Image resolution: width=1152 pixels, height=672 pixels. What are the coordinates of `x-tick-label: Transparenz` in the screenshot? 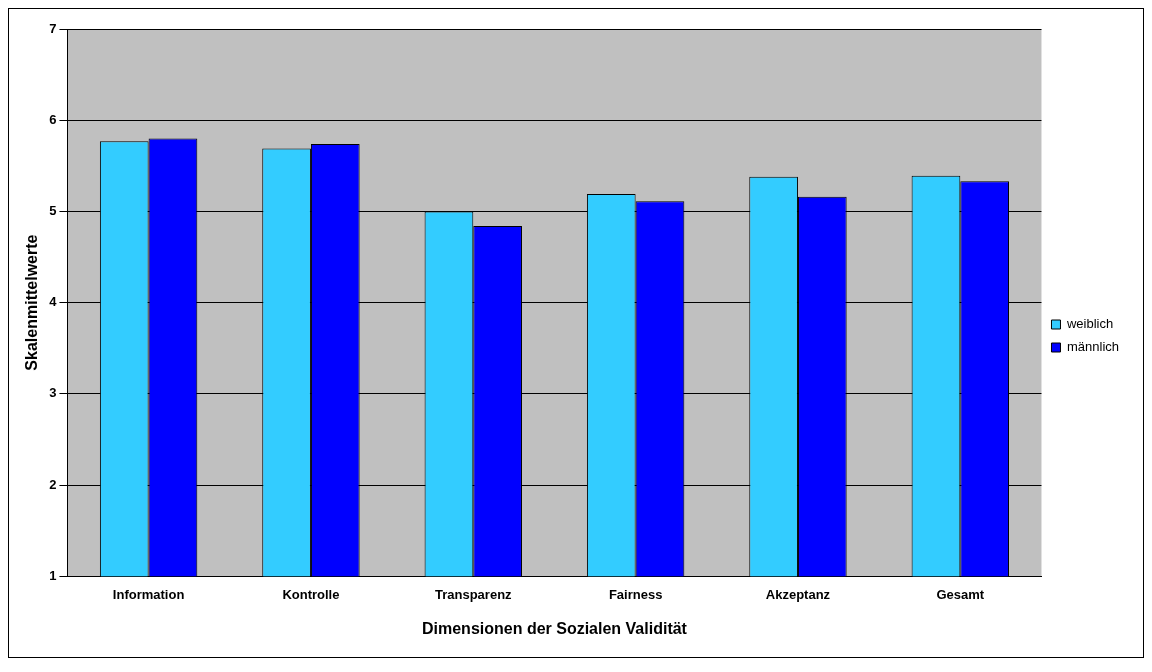 It's located at (473, 594).